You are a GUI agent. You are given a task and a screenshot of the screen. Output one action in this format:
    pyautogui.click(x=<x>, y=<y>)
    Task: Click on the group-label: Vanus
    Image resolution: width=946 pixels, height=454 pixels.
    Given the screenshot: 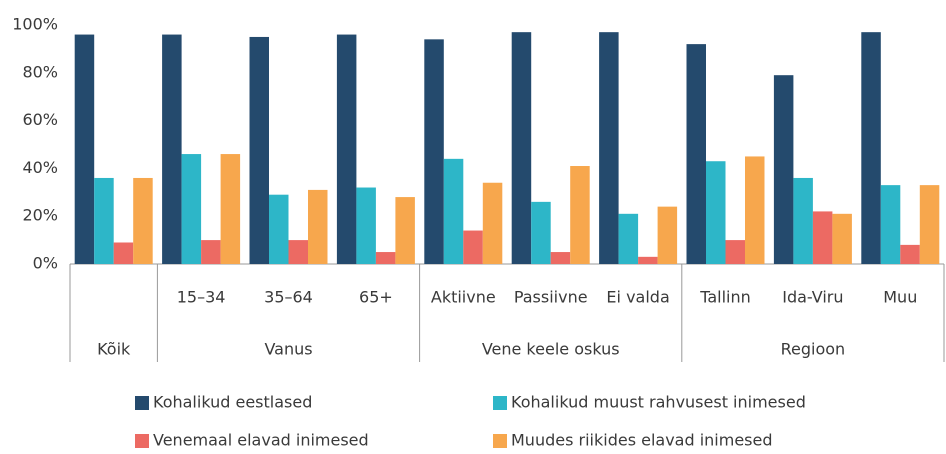 What is the action you would take?
    pyautogui.click(x=288, y=349)
    